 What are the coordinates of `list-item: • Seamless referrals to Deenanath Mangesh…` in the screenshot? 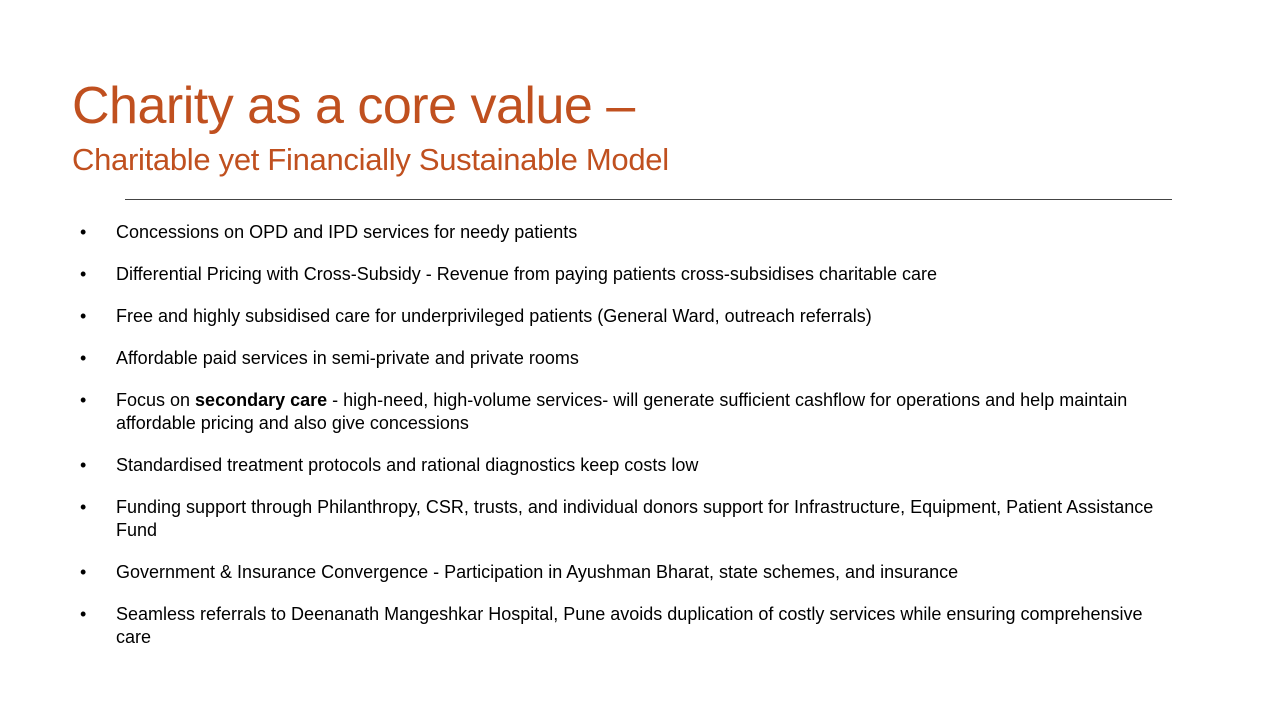 It's located at (622, 626).